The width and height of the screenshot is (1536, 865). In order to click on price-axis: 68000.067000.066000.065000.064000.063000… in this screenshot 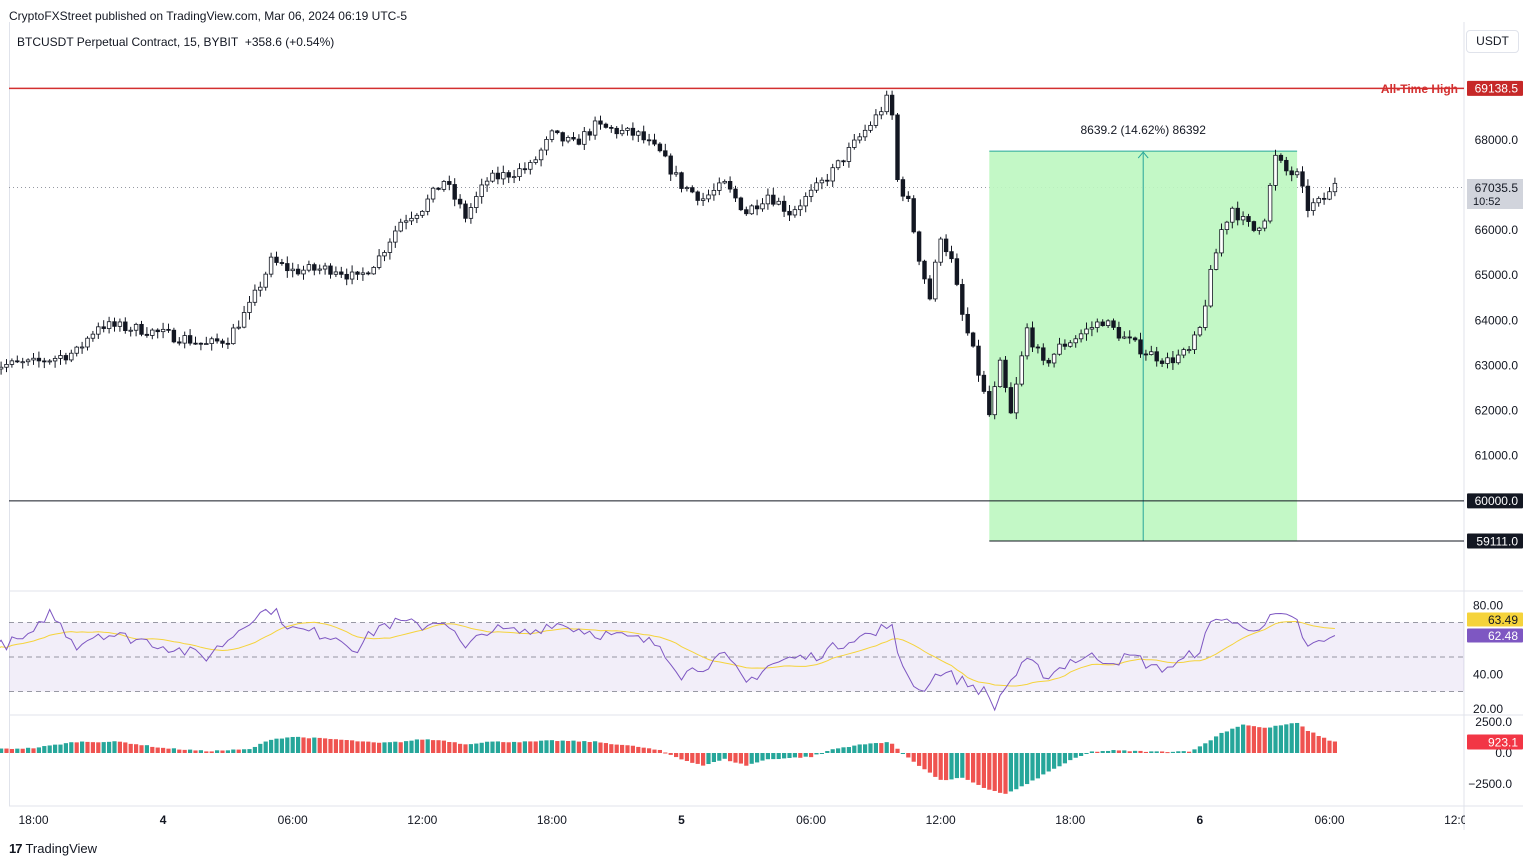, I will do `click(1495, 435)`.